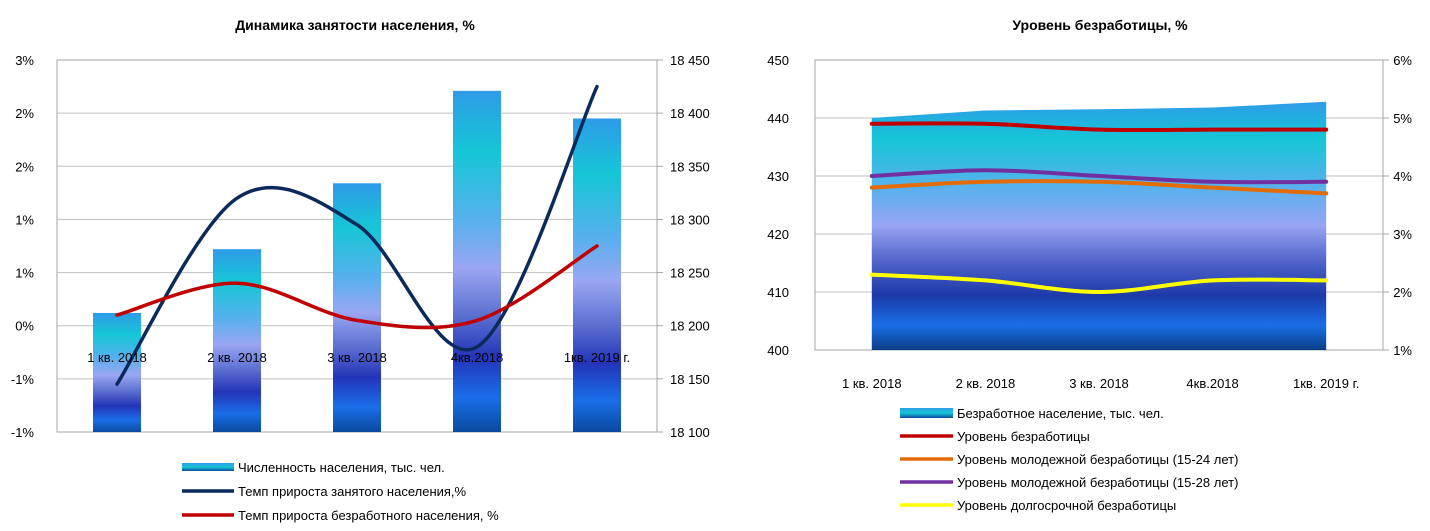 The width and height of the screenshot is (1430, 531). What do you see at coordinates (1402, 350) in the screenshot?
I see `chart2-right-tick-label: 1%` at bounding box center [1402, 350].